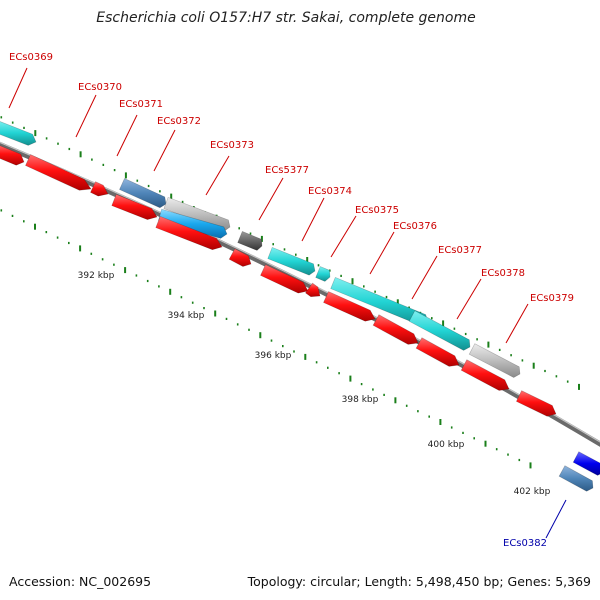 This screenshot has height=600, width=600. What do you see at coordinates (377, 210) in the screenshot?
I see `gene-label-ecs0375: ECs0375` at bounding box center [377, 210].